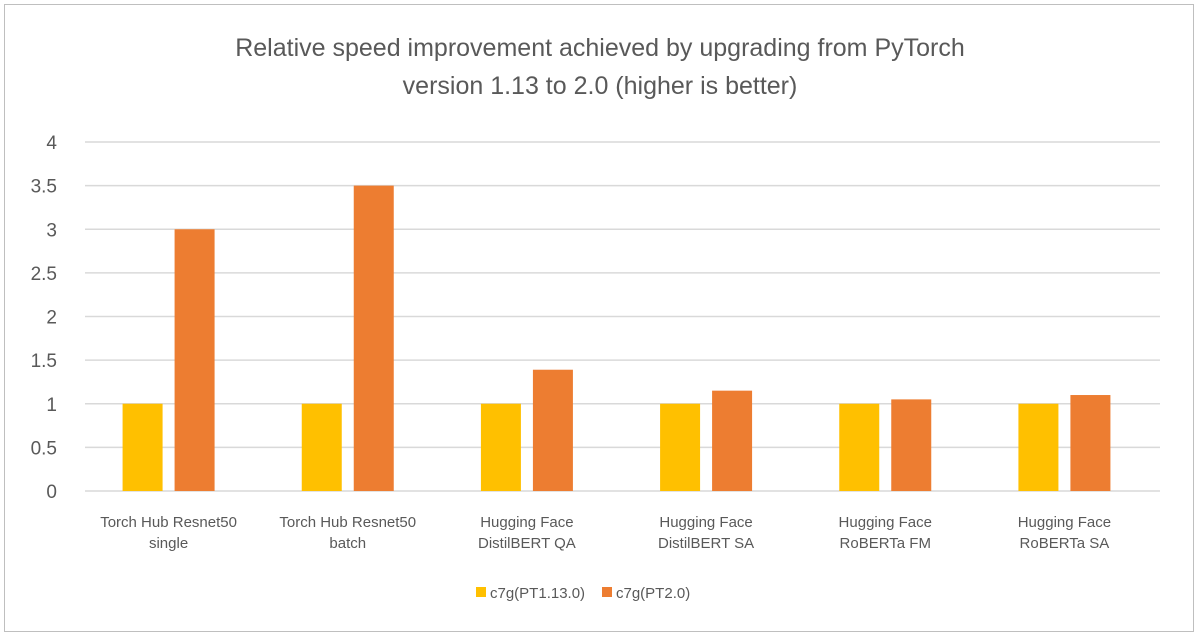 The image size is (1200, 640). I want to click on y-tick-label: 2.5, so click(44, 274).